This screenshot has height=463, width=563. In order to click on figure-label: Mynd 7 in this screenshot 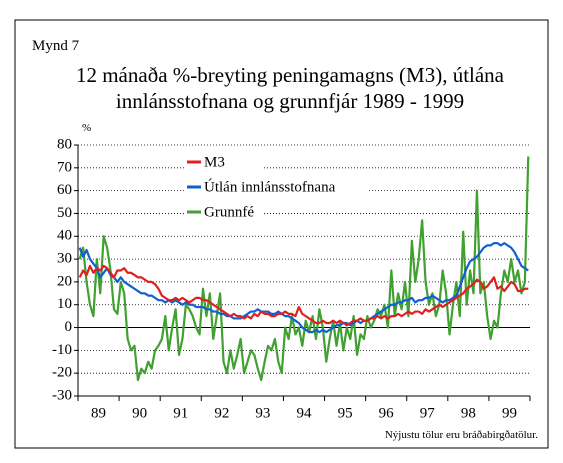, I will do `click(56, 46)`.